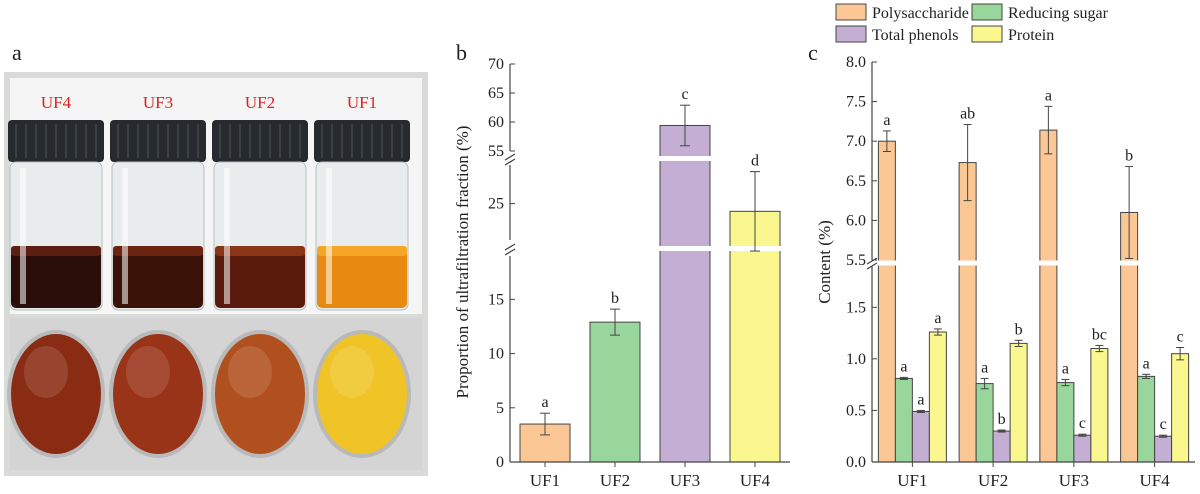 The height and width of the screenshot is (494, 1200). What do you see at coordinates (1163, 449) in the screenshot?
I see `bar-total-phenols-uf4` at bounding box center [1163, 449].